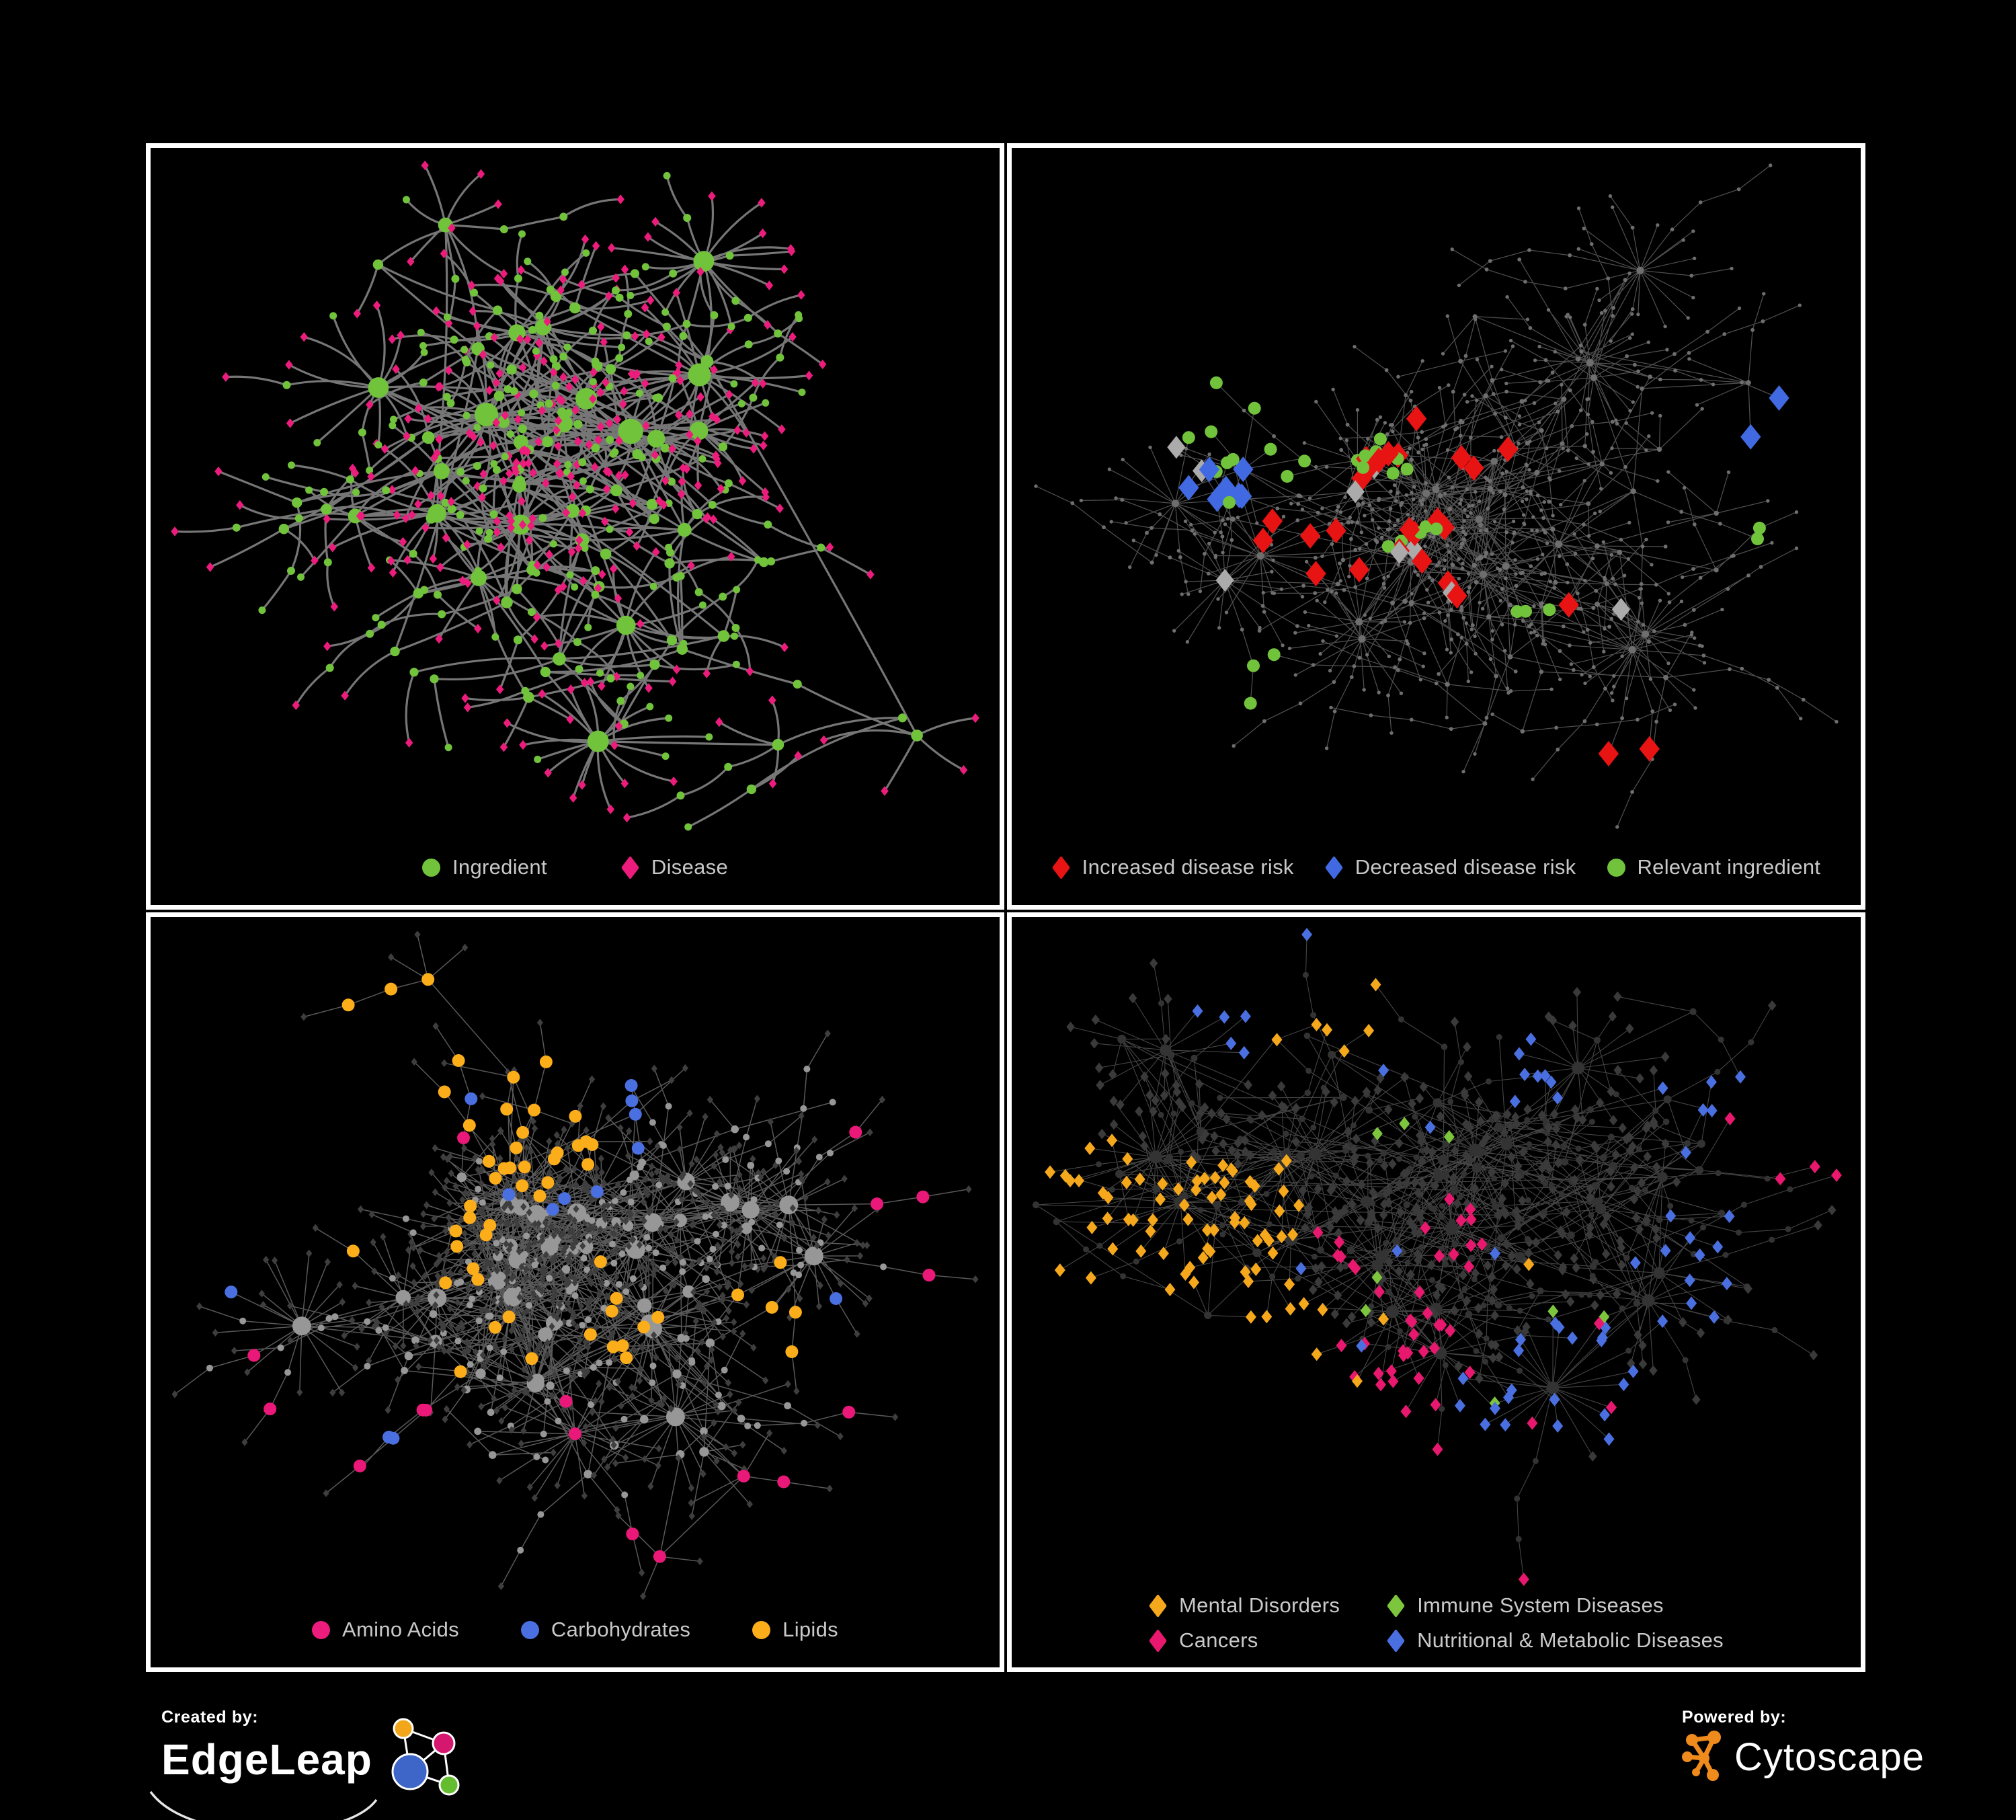 This screenshot has width=2016, height=1820. Describe the element at coordinates (1734, 1717) in the screenshot. I see `powered-by-label: Powered by:` at that location.